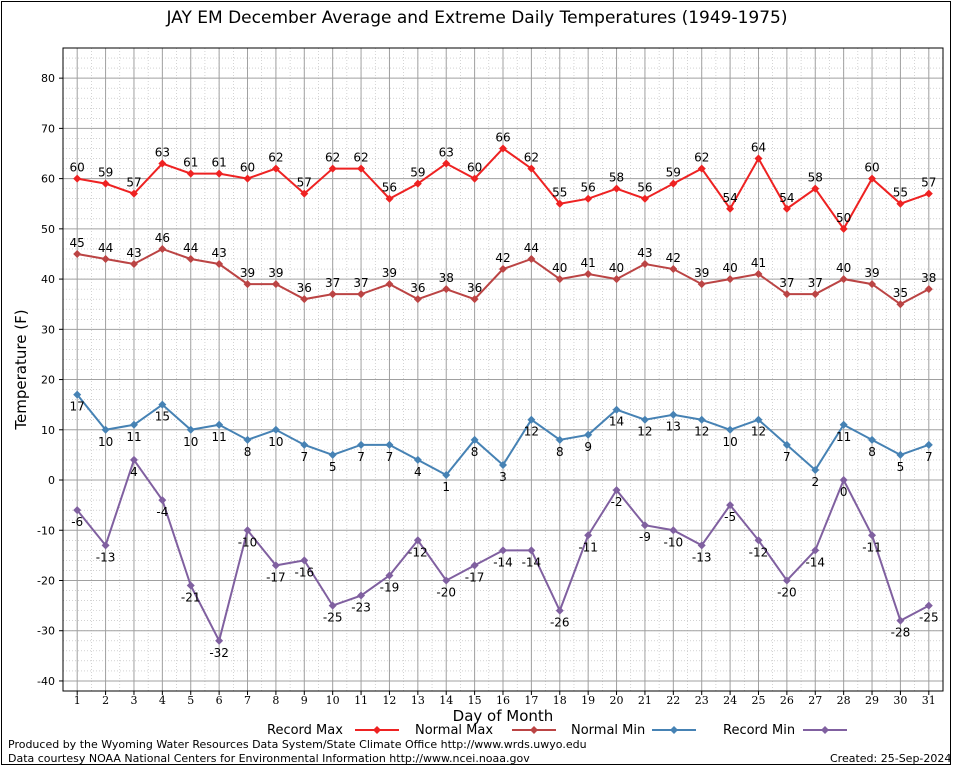  I want to click on legend-marker, so click(825, 730).